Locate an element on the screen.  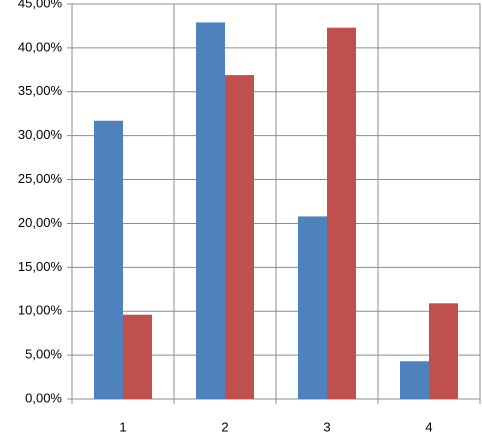
y-tick-label: 45,00% is located at coordinates (40, 5).